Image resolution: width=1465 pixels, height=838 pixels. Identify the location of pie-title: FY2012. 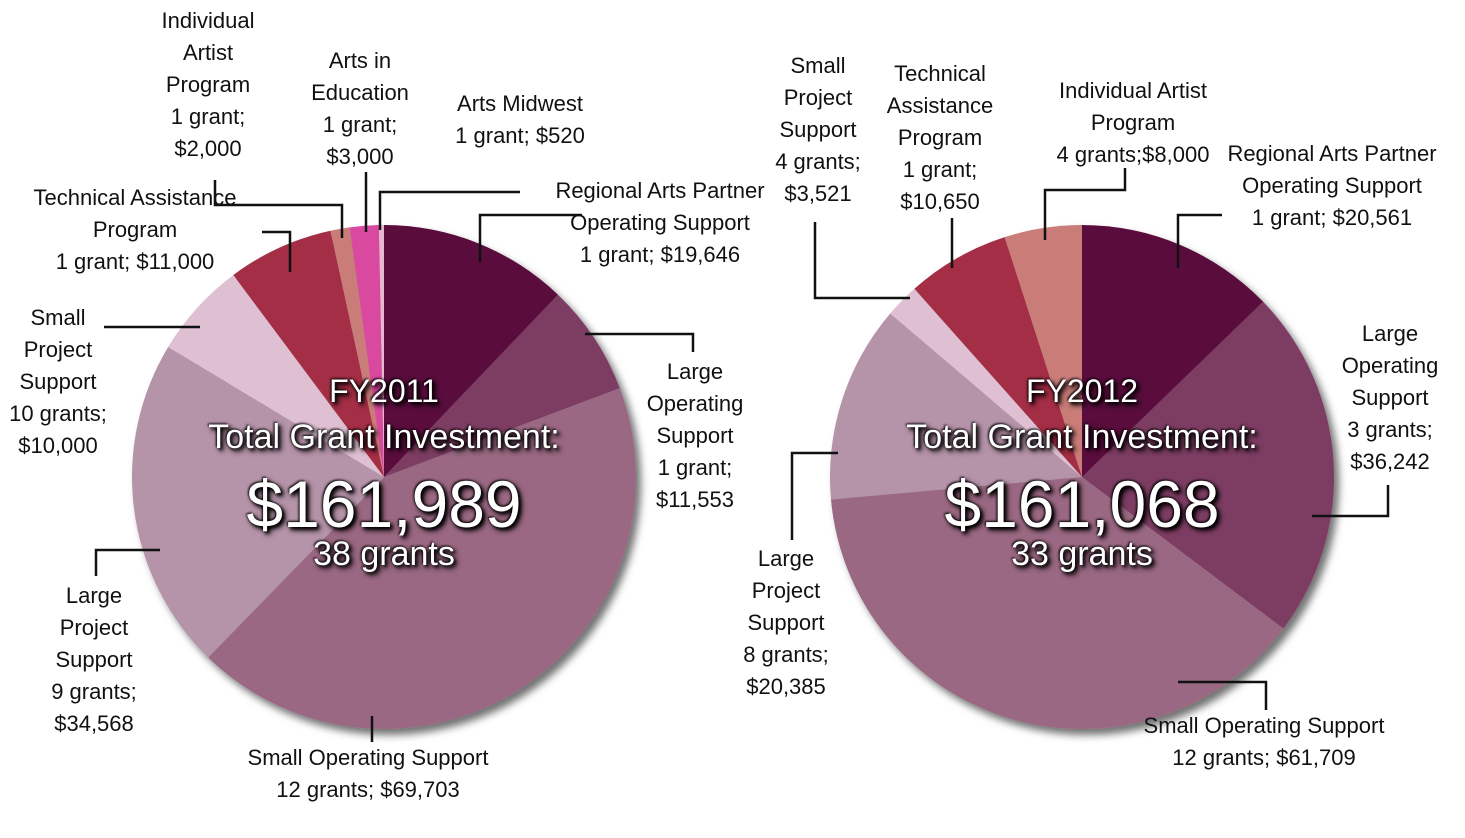
(1082, 391).